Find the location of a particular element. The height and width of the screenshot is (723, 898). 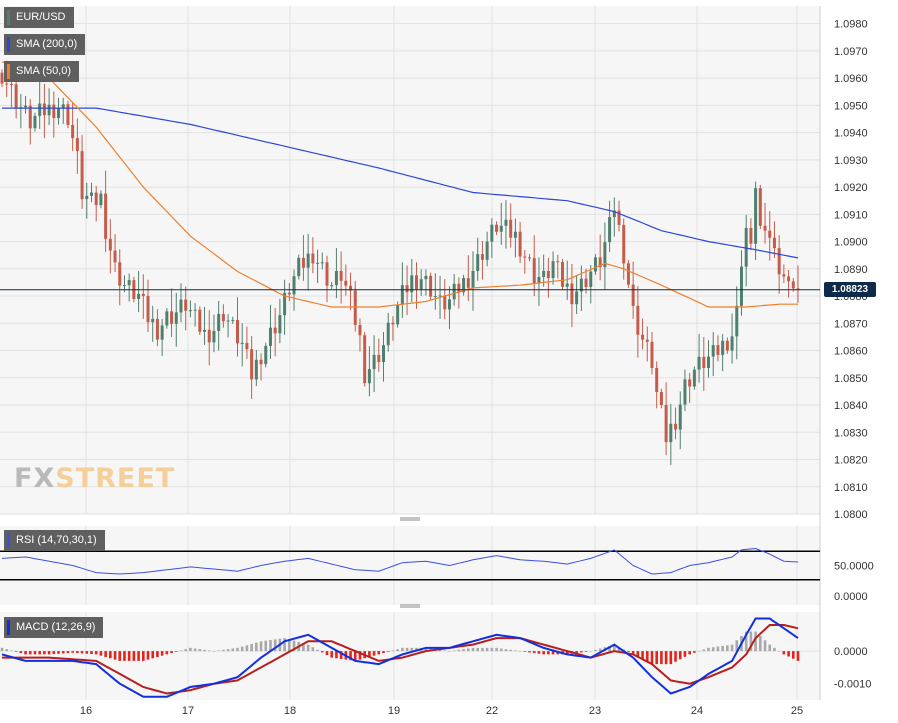

sma50-color-swatch is located at coordinates (8, 71).